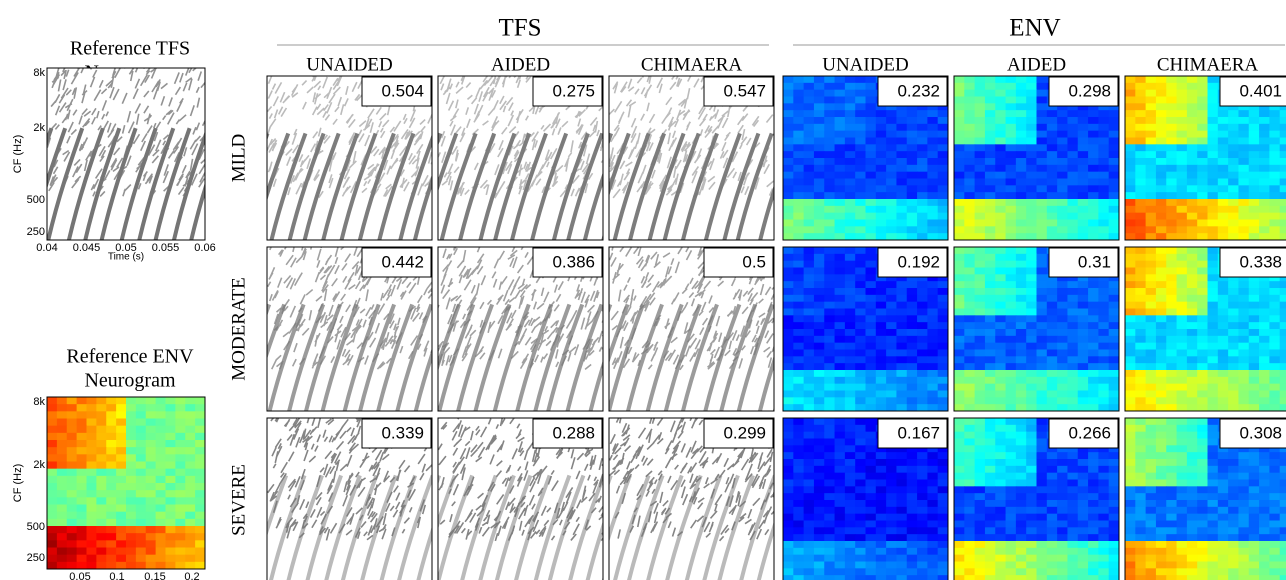 The image size is (1286, 580). What do you see at coordinates (39, 402) in the screenshot?
I see `y-tick-label: 8k` at bounding box center [39, 402].